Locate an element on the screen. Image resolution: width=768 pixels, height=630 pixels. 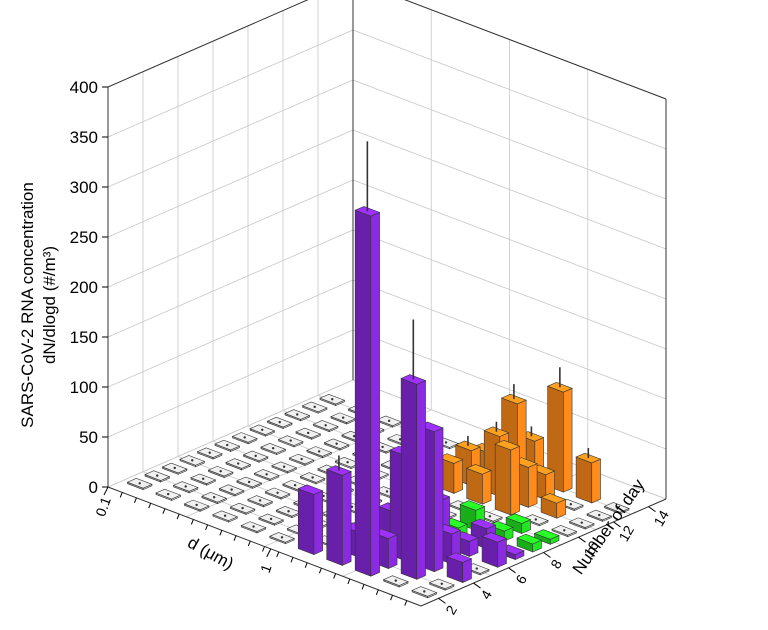
day-tick-label: 6 is located at coordinates (521, 579).